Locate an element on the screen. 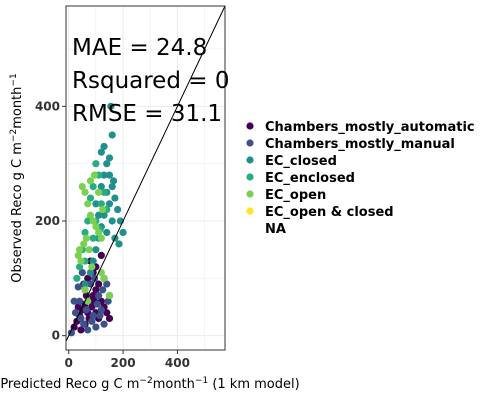 This screenshot has height=400, width=500. y-axis-ticks: 0 200 400 is located at coordinates (50, 221).